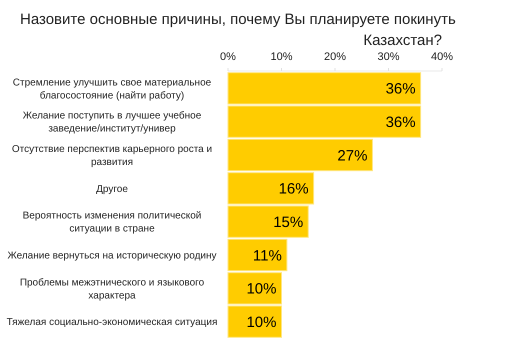  I want to click on y-tick-label: Вероятность изменения политической ситуации в стране, so click(112, 222).